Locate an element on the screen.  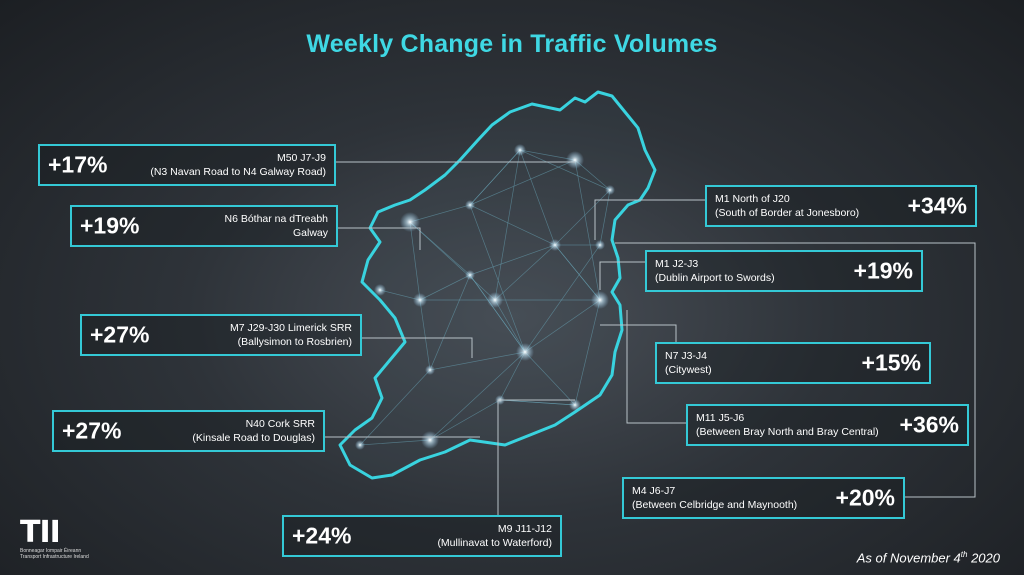
date-year: 2020 is located at coordinates (985, 558).